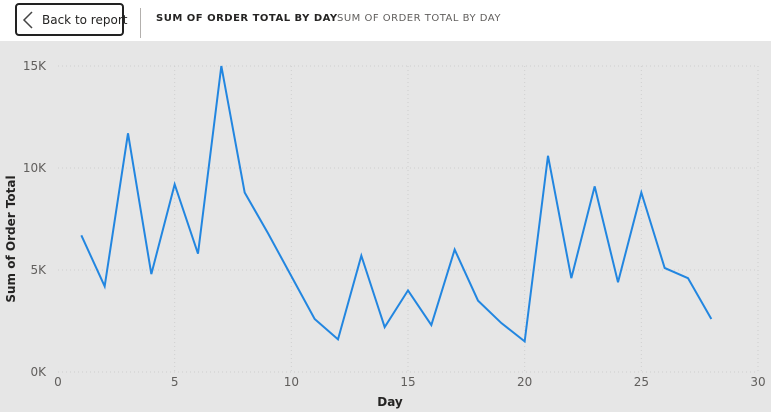  Describe the element at coordinates (58, 382) in the screenshot. I see `x-tick-label: 0` at that location.